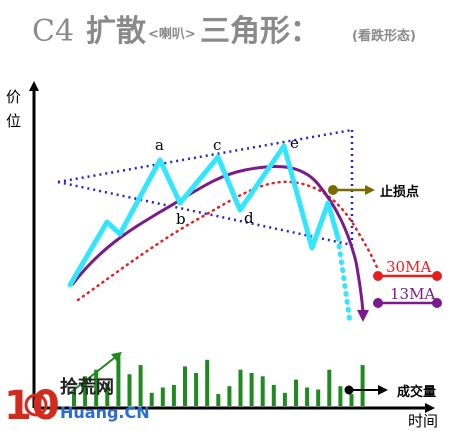  I want to click on point-label-d: d, so click(249, 218).